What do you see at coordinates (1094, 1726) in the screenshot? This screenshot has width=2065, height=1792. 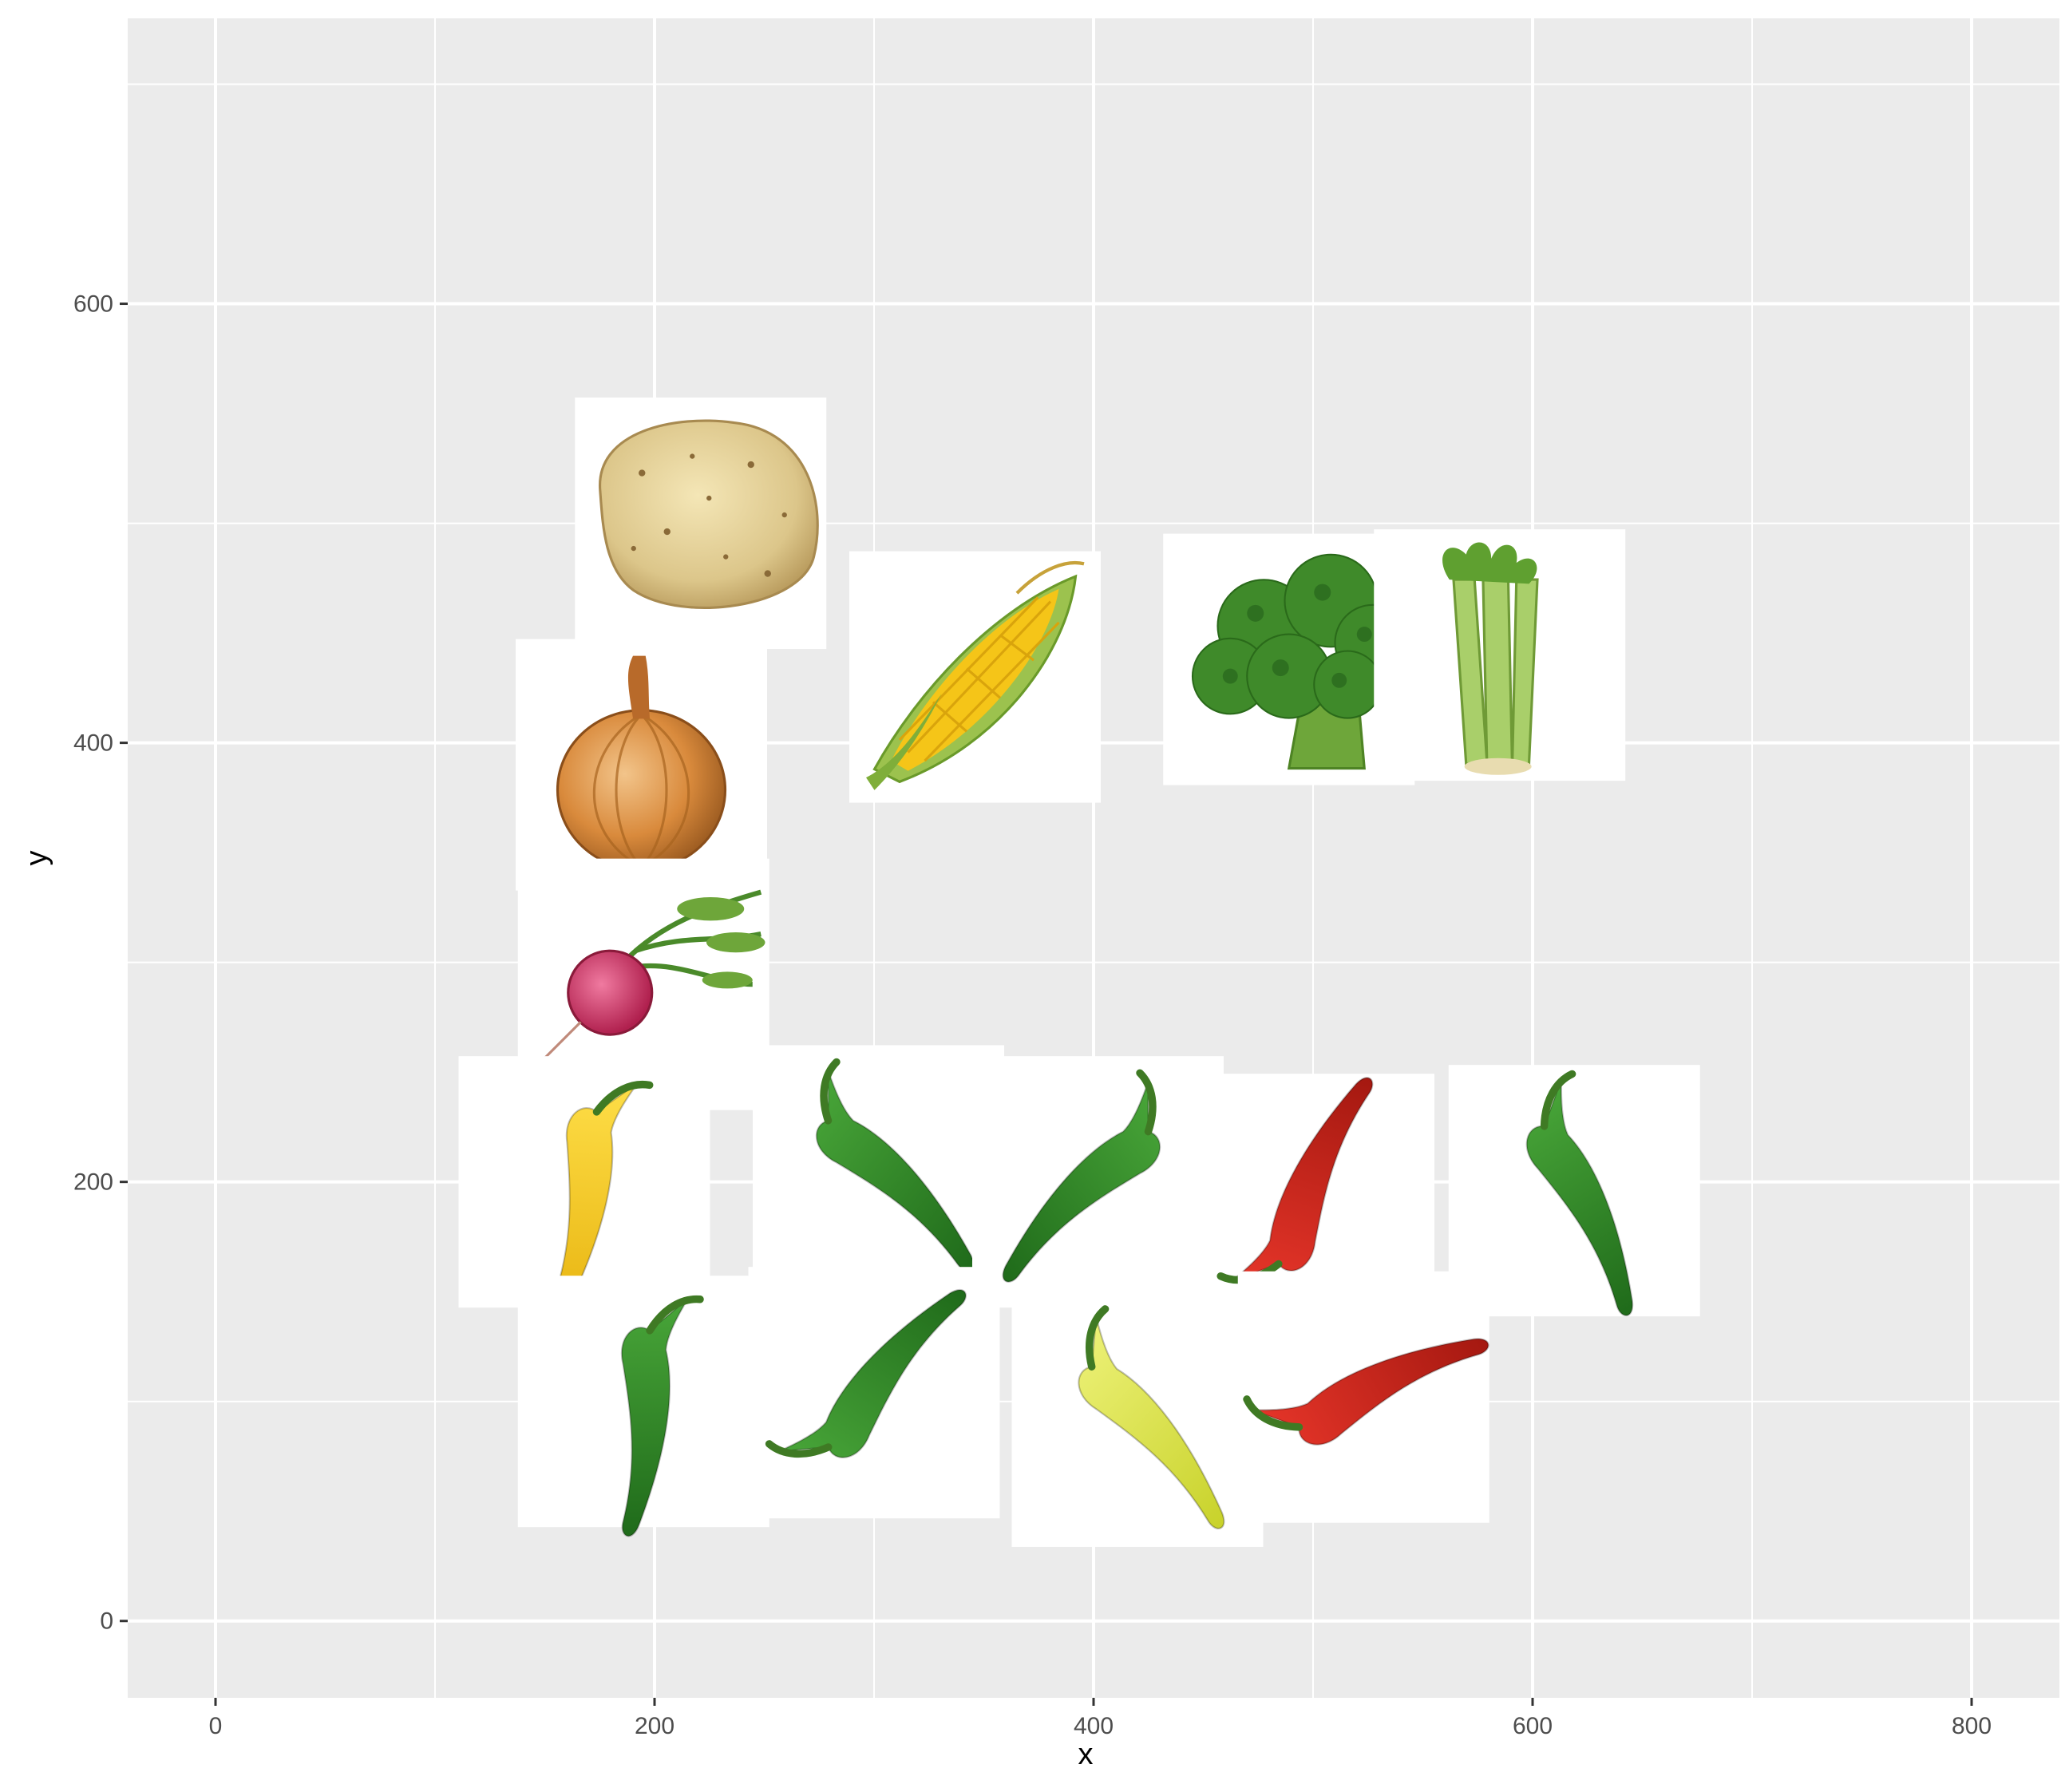 I see `x-tick-label: 400` at bounding box center [1094, 1726].